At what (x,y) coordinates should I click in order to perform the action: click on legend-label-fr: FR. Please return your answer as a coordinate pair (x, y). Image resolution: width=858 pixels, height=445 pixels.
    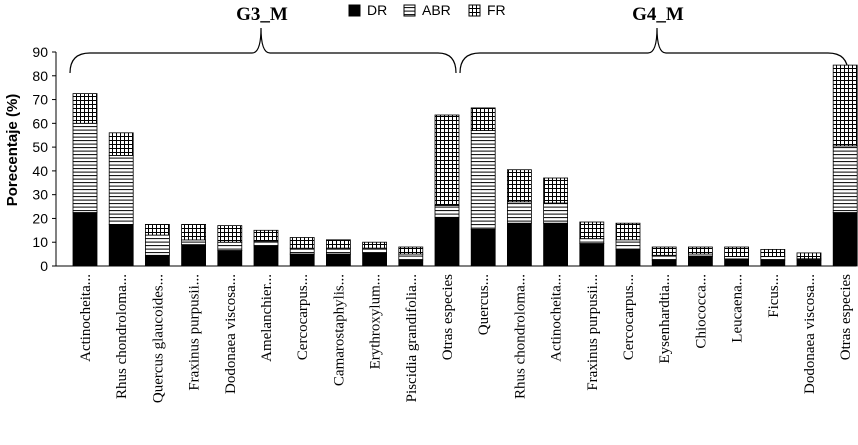
    Looking at the image, I should click on (496, 10).